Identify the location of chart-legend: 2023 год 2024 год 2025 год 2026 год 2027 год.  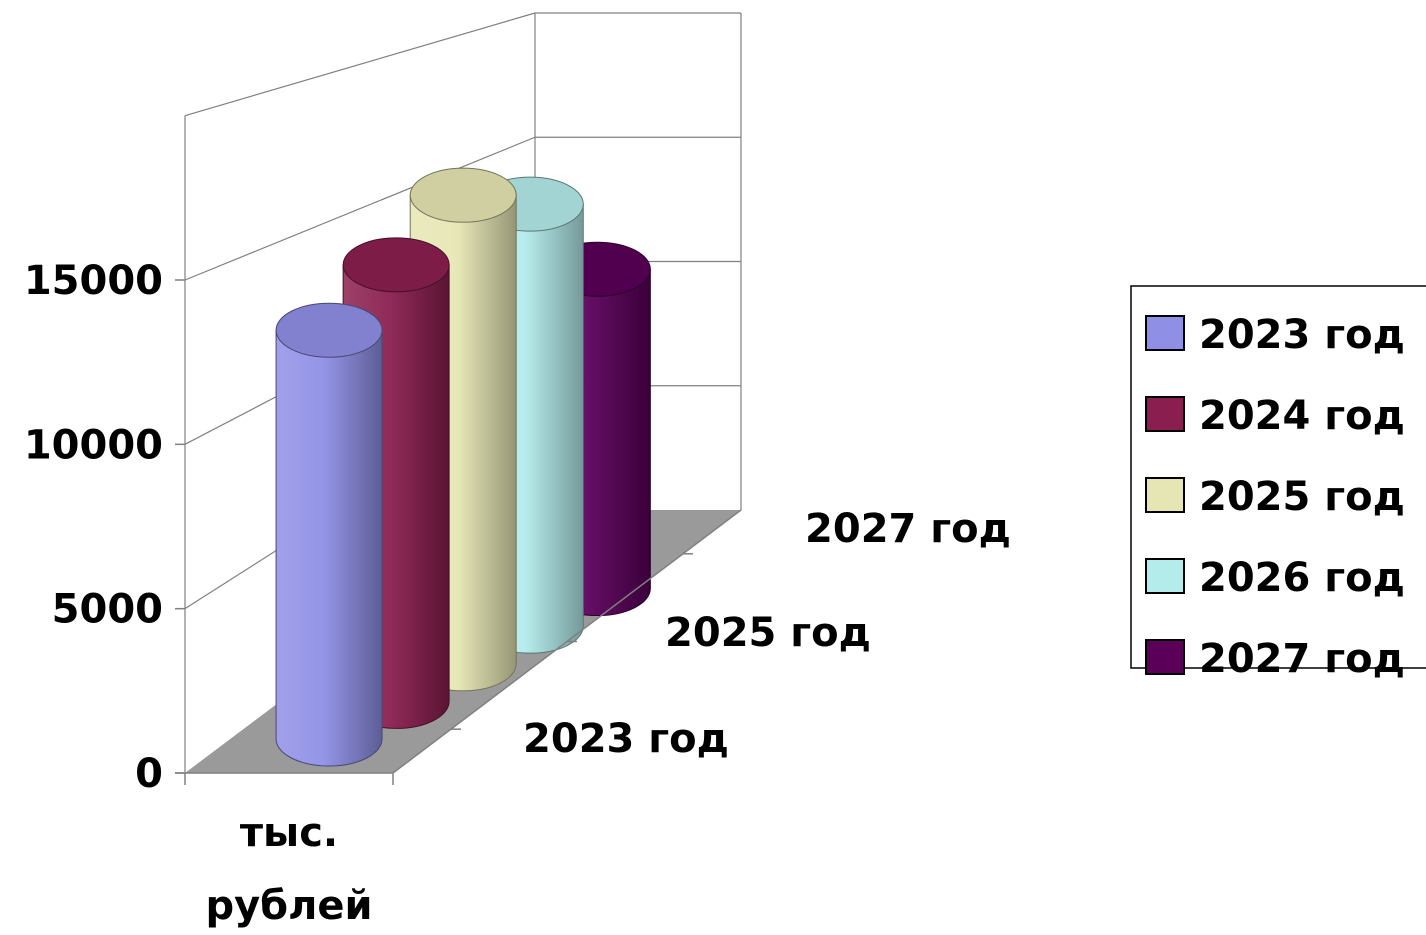
(1278, 483).